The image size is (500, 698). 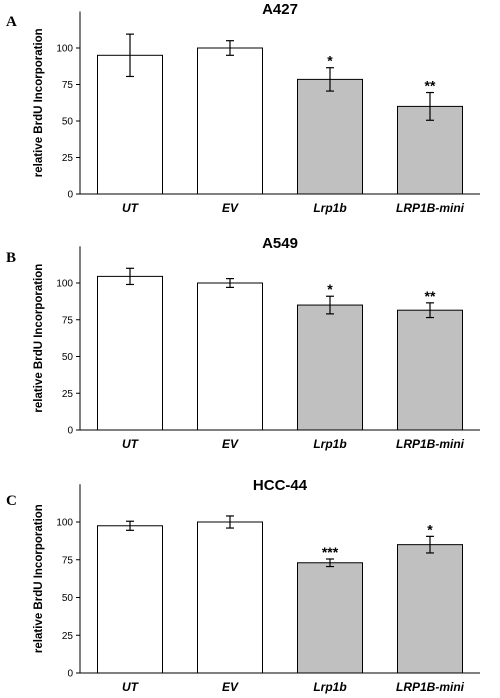 What do you see at coordinates (280, 9) in the screenshot?
I see `chart-title: A427` at bounding box center [280, 9].